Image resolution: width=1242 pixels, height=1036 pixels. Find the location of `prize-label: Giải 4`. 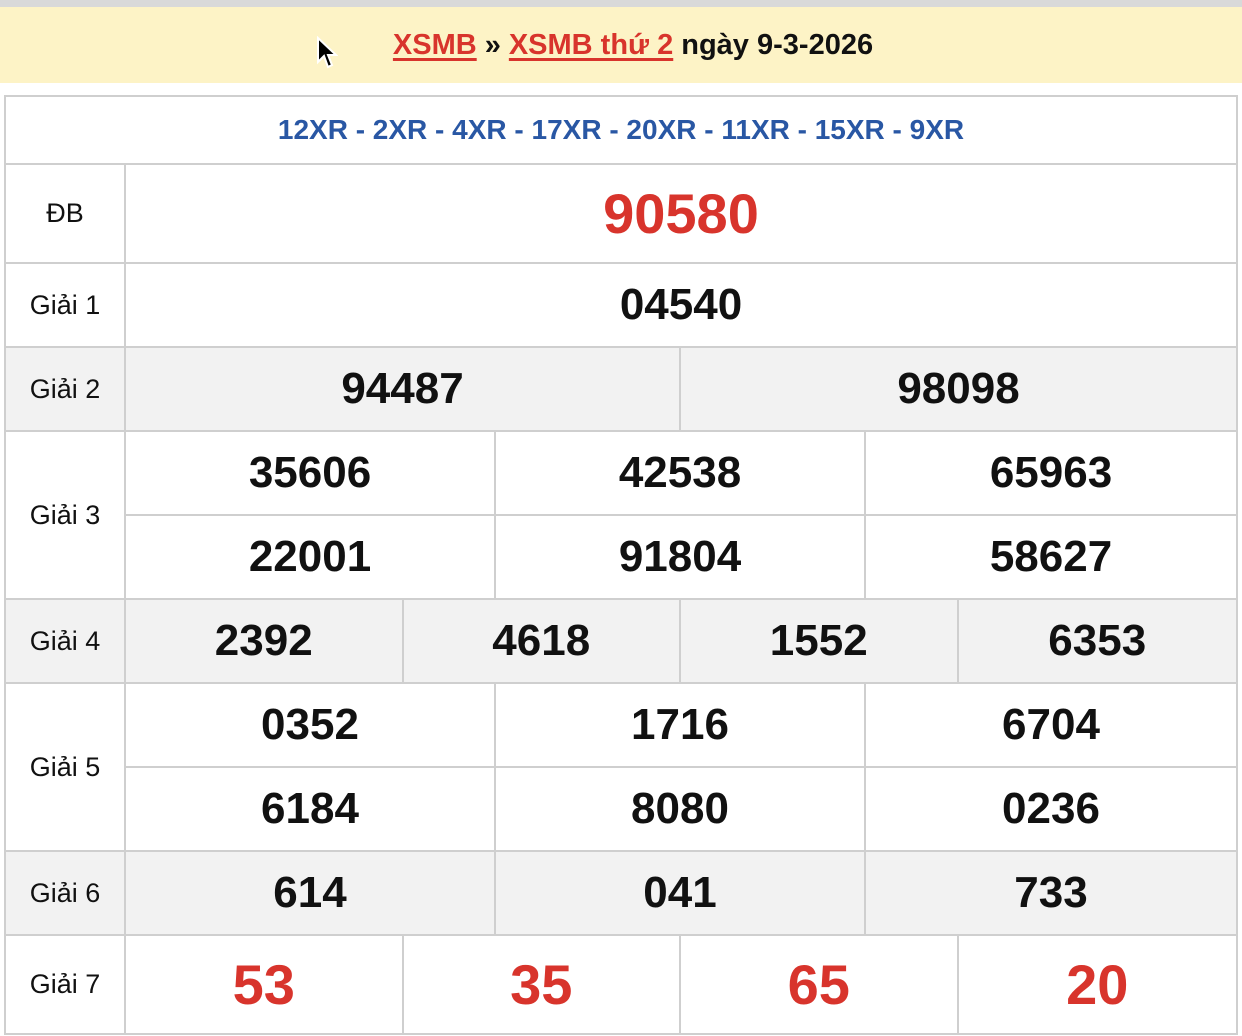

prize-label: Giải 4 is located at coordinates (66, 641).